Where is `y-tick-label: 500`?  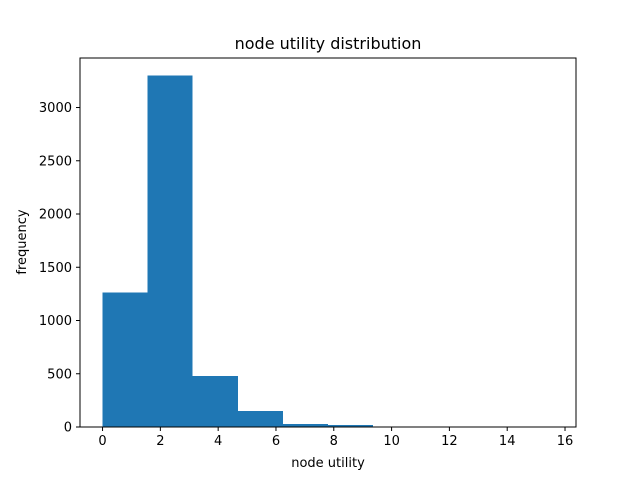
y-tick-label: 500 is located at coordinates (59, 374).